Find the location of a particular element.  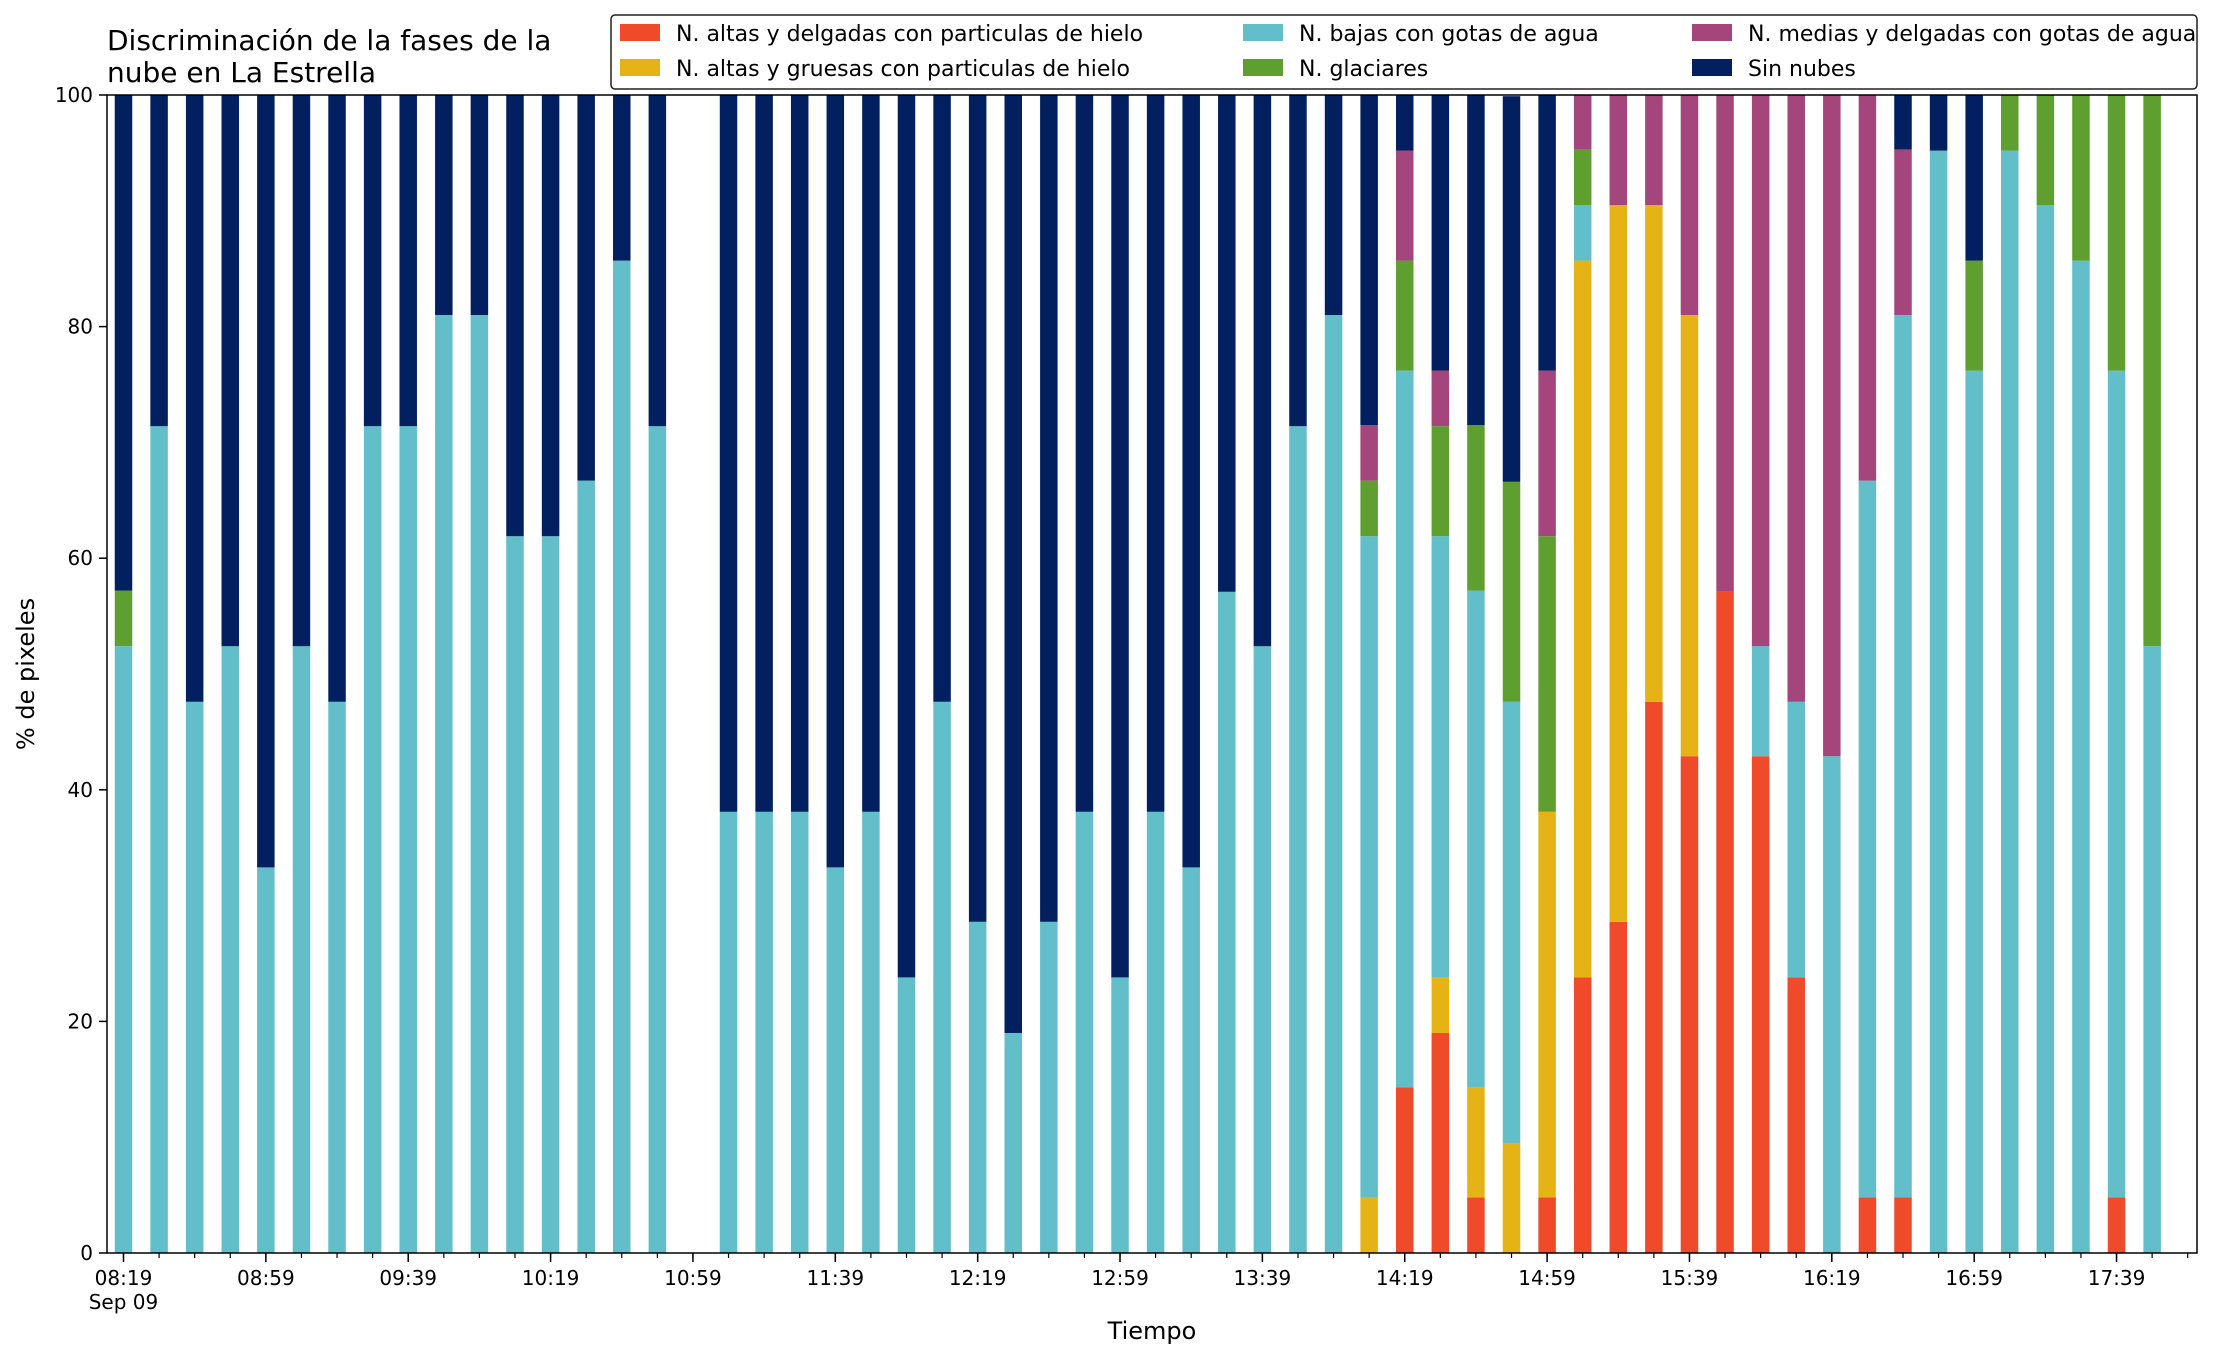

legend-label: Sin nubes is located at coordinates (1802, 69).